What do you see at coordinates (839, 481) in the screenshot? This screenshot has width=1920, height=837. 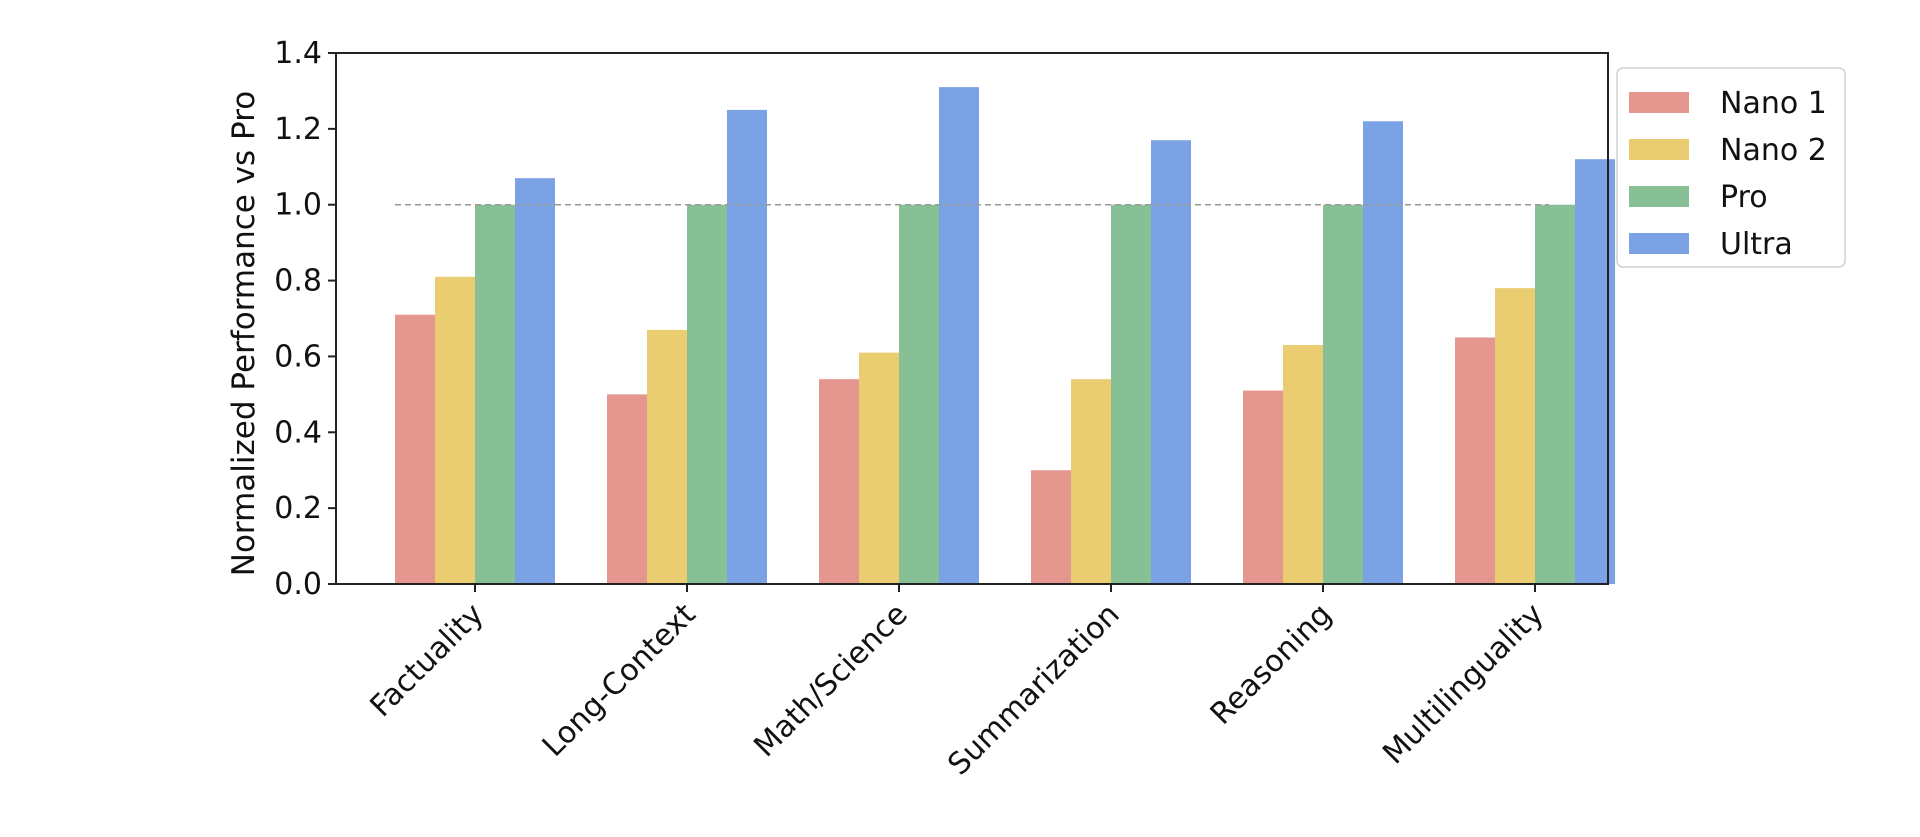 I see `bar-nano-1-math-science` at bounding box center [839, 481].